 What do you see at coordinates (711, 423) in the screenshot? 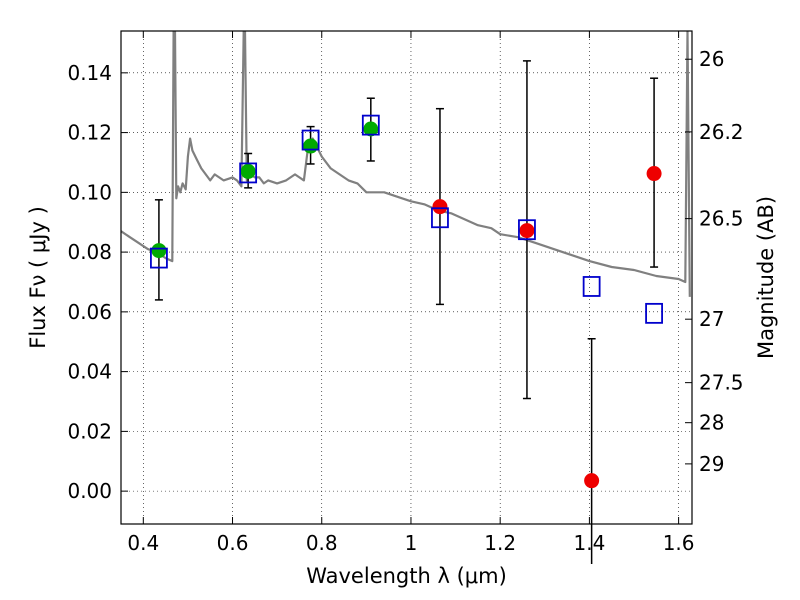
I see `right-tick-label: 28` at bounding box center [711, 423].